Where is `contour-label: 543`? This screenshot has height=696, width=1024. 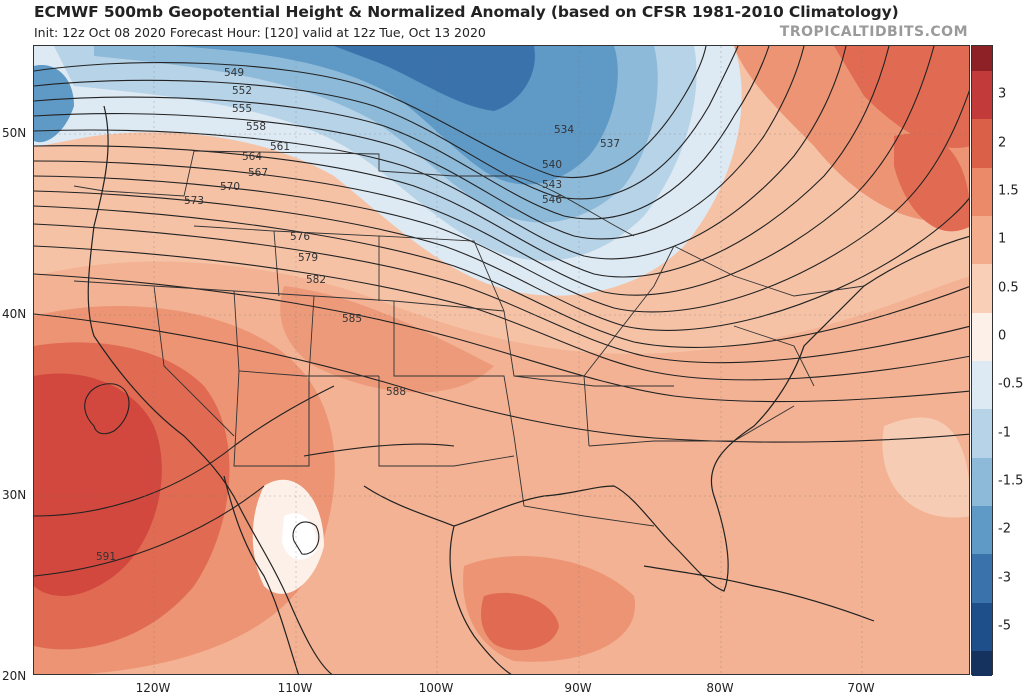 contour-label: 543 is located at coordinates (552, 185).